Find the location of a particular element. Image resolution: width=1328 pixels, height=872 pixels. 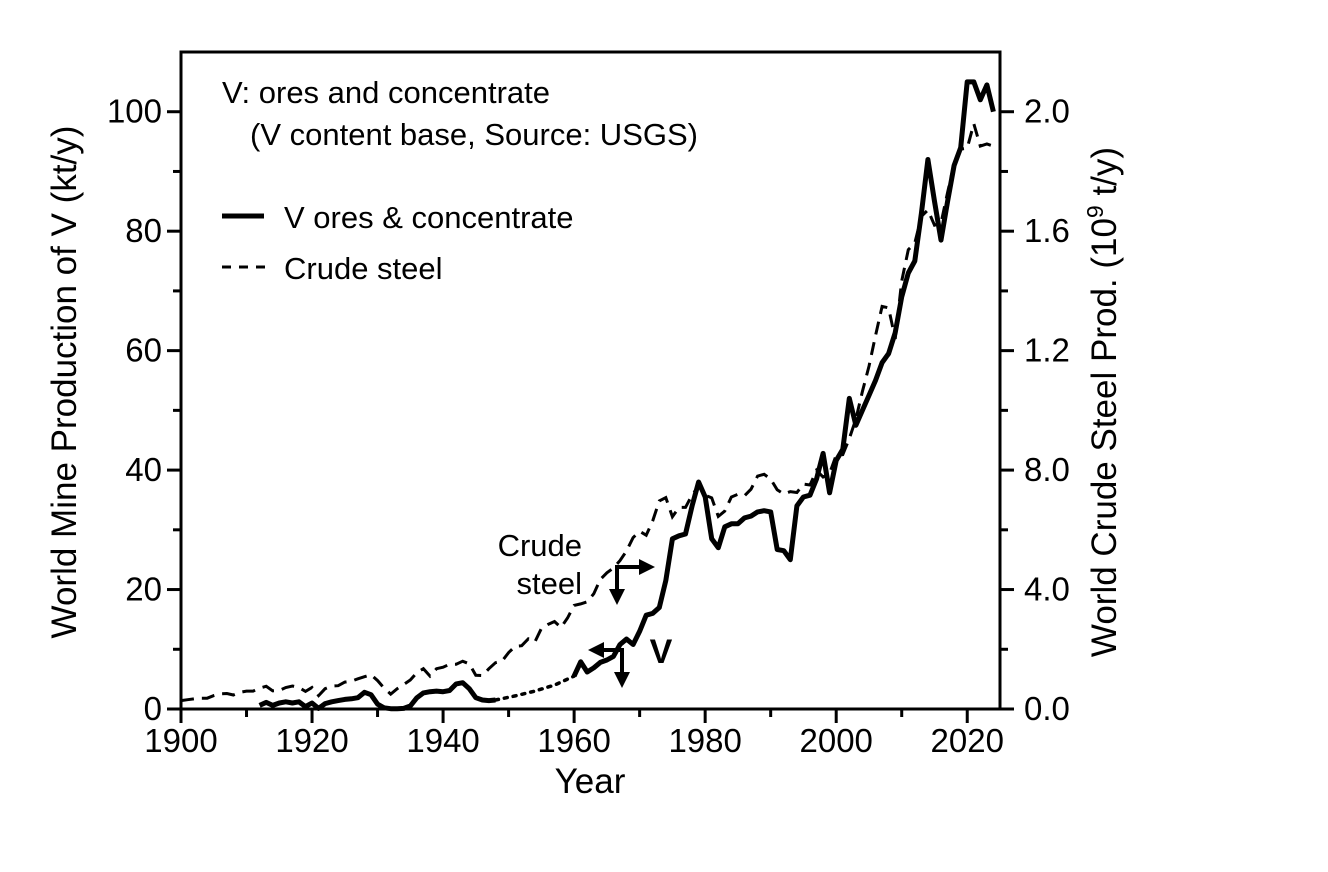

legend-label-v-ores: V ores & concentrate is located at coordinates (429, 217).